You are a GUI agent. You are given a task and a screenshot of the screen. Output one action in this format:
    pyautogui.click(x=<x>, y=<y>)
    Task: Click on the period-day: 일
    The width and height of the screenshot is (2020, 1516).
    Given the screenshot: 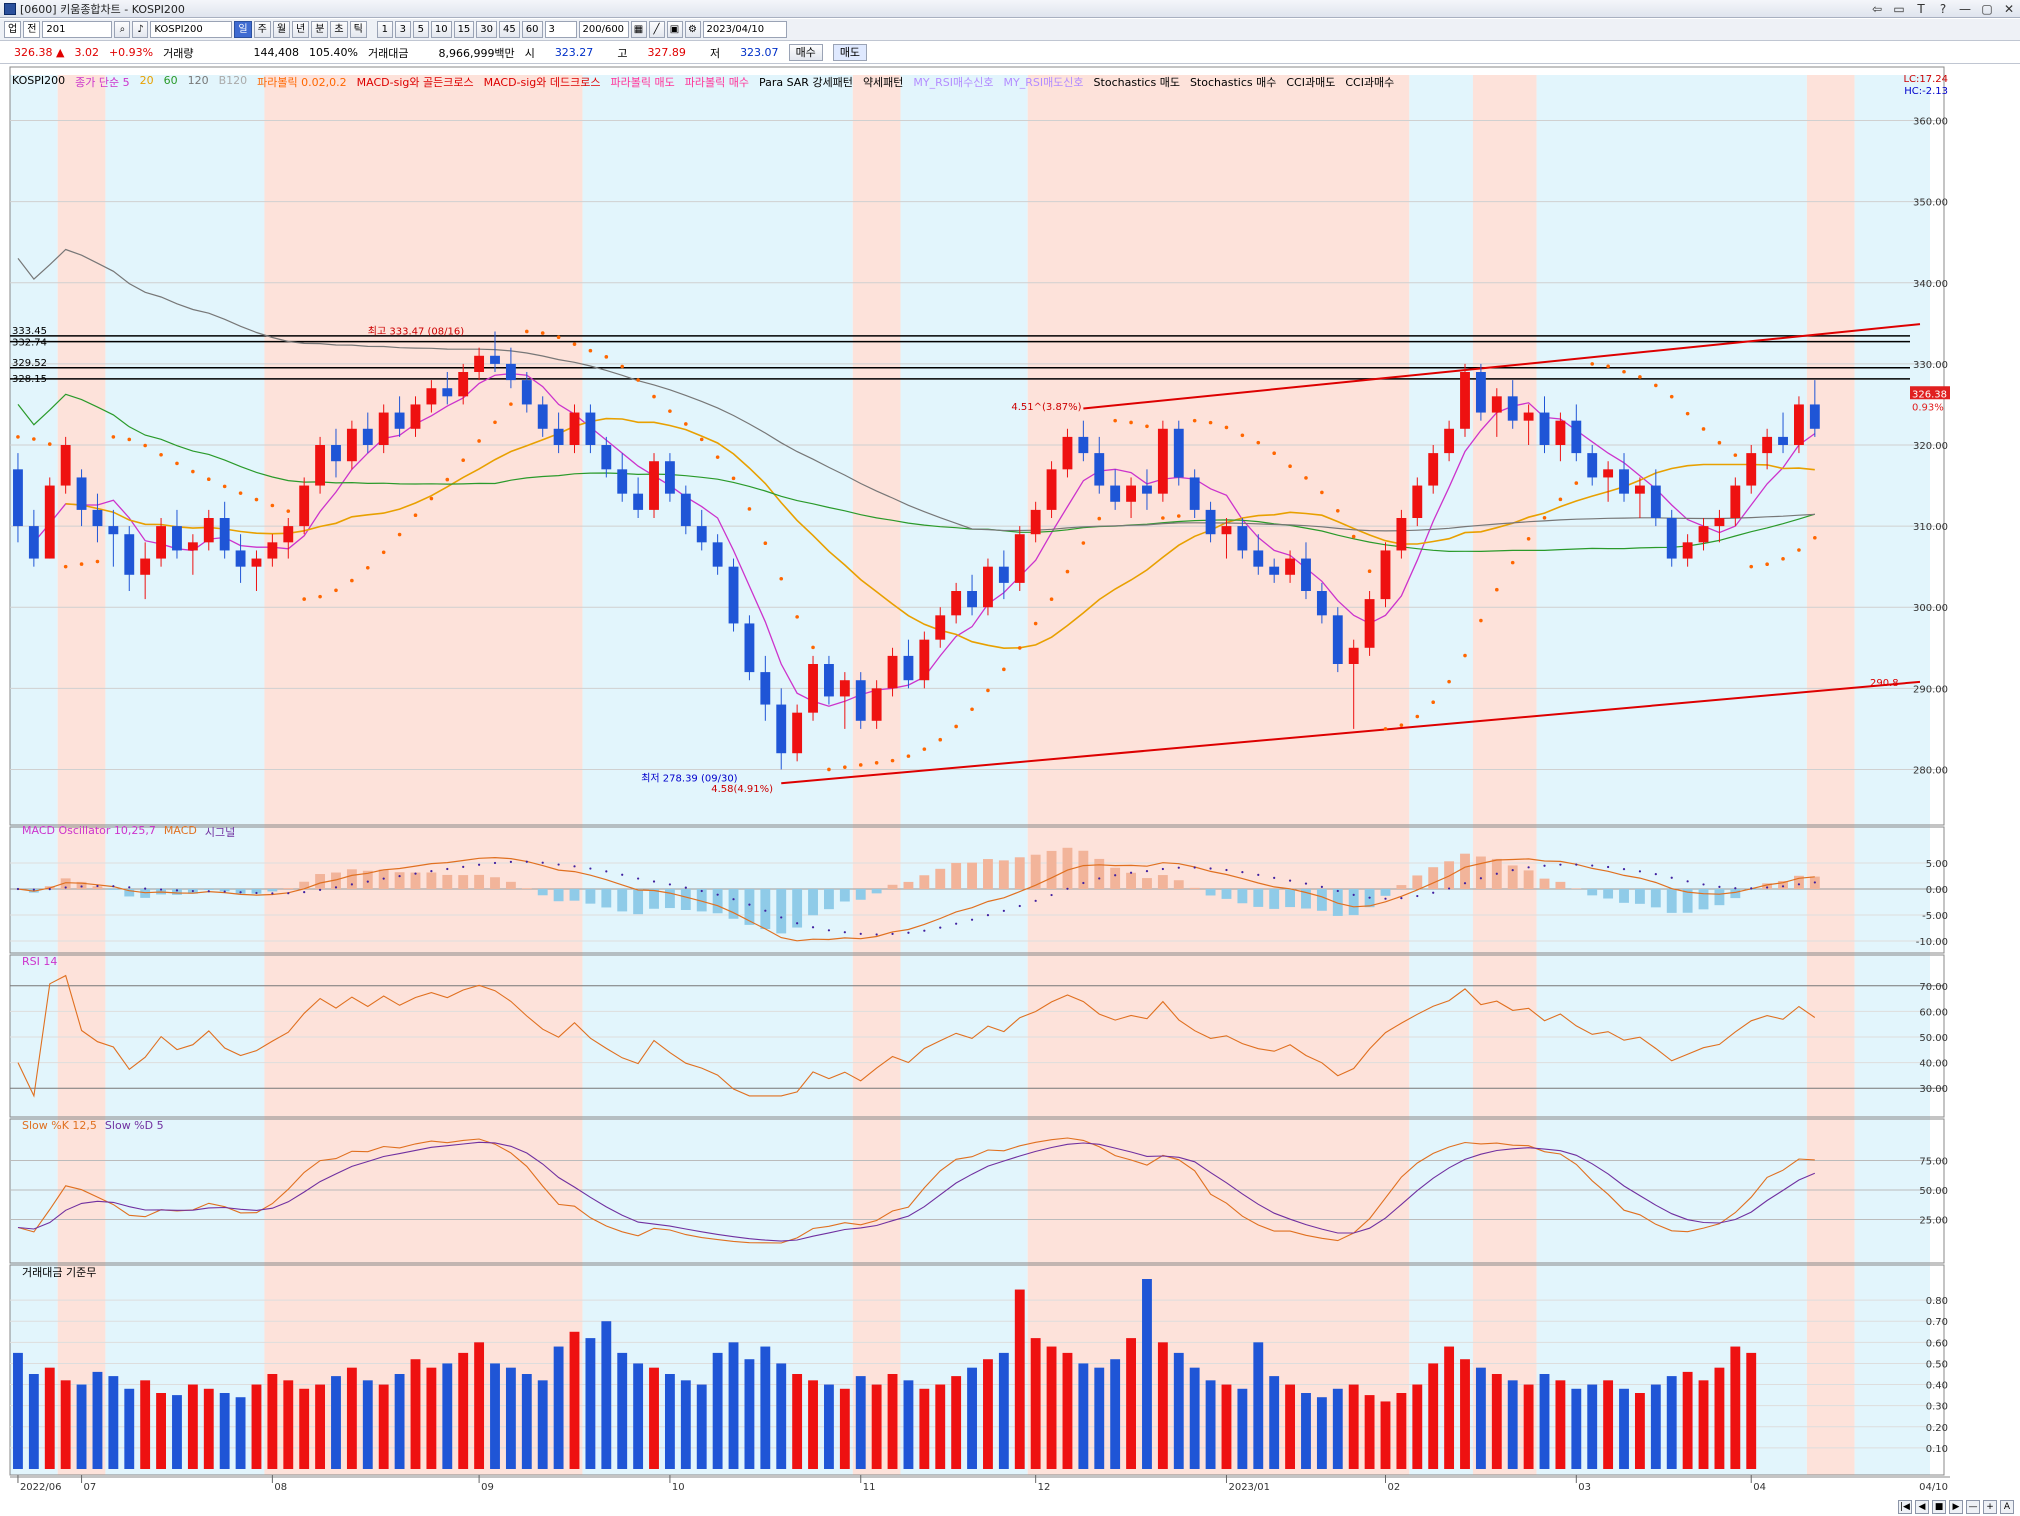 What is the action you would take?
    pyautogui.click(x=243, y=29)
    